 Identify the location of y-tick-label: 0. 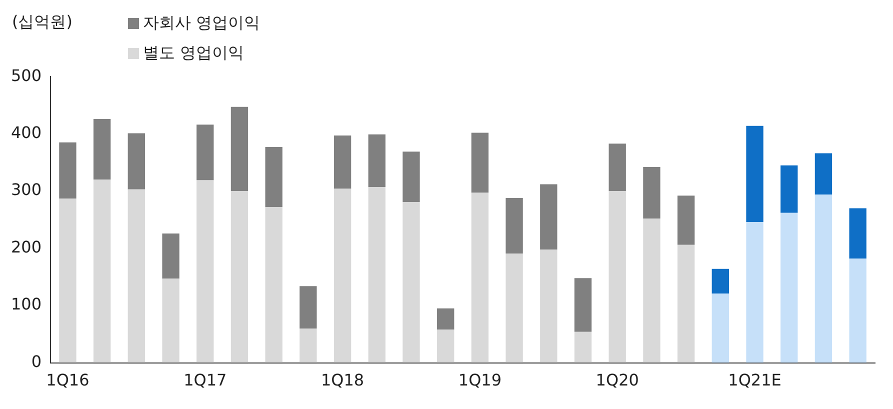
(36, 361).